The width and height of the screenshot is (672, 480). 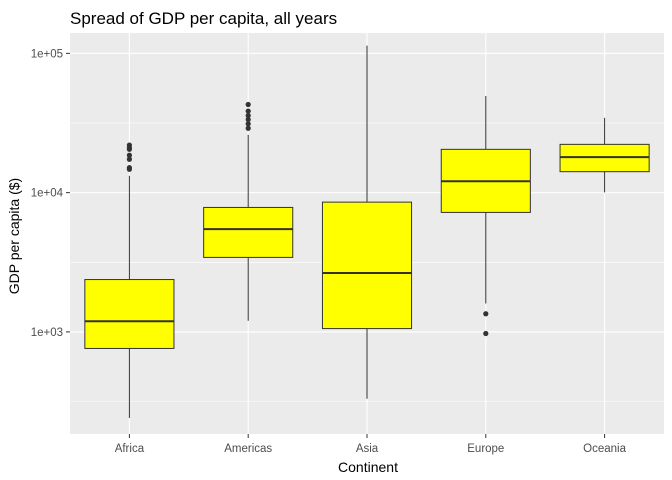 I want to click on box-africa, so click(x=129, y=280).